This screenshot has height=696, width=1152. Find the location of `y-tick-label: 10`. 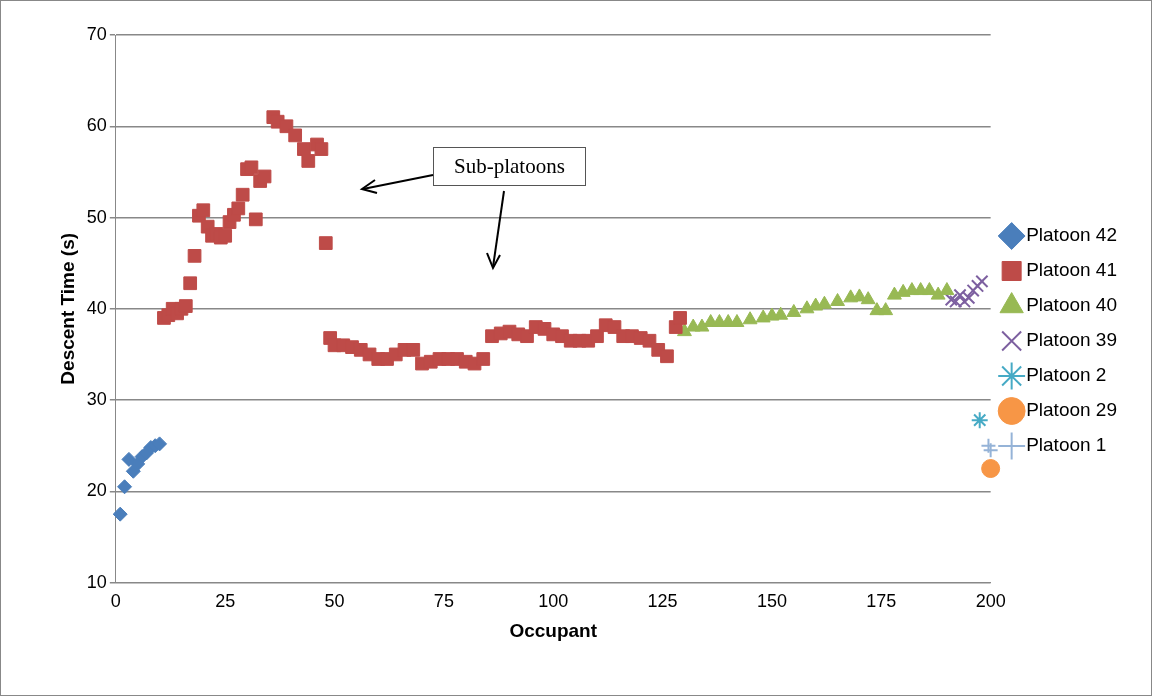

y-tick-label: 10 is located at coordinates (96, 581).